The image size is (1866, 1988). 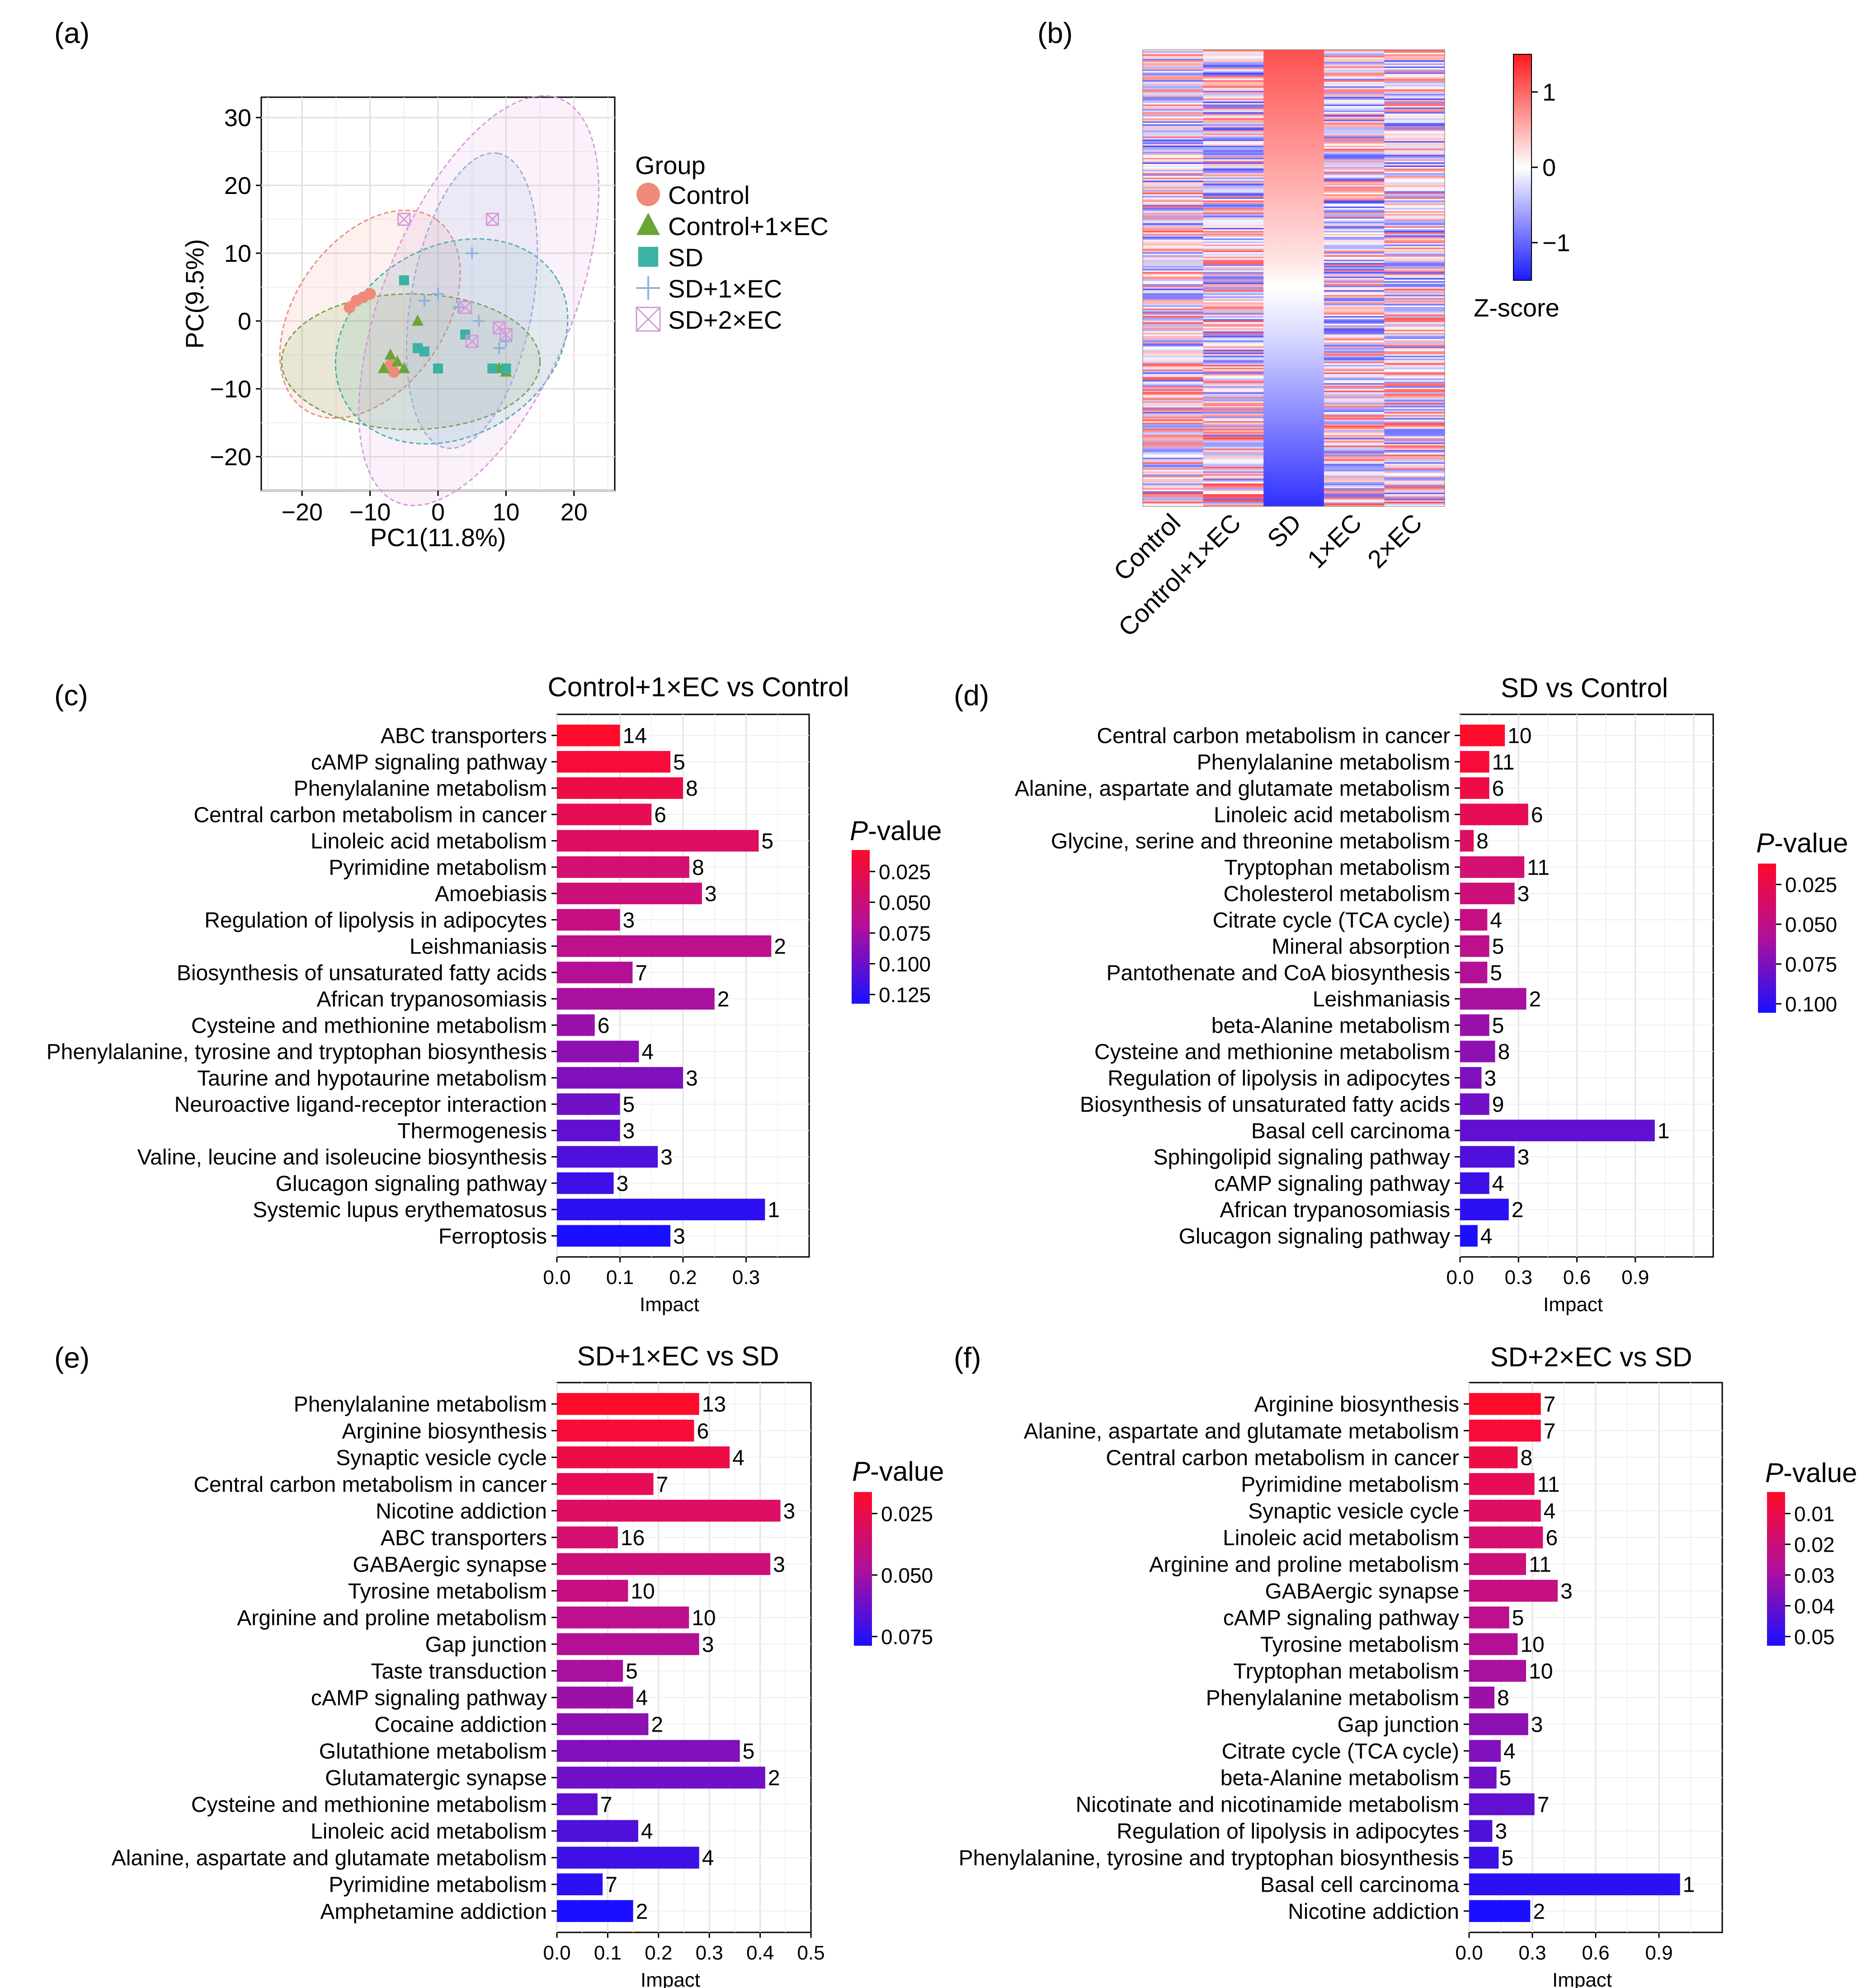 I want to click on bar-count-label: 8, so click(x=692, y=789).